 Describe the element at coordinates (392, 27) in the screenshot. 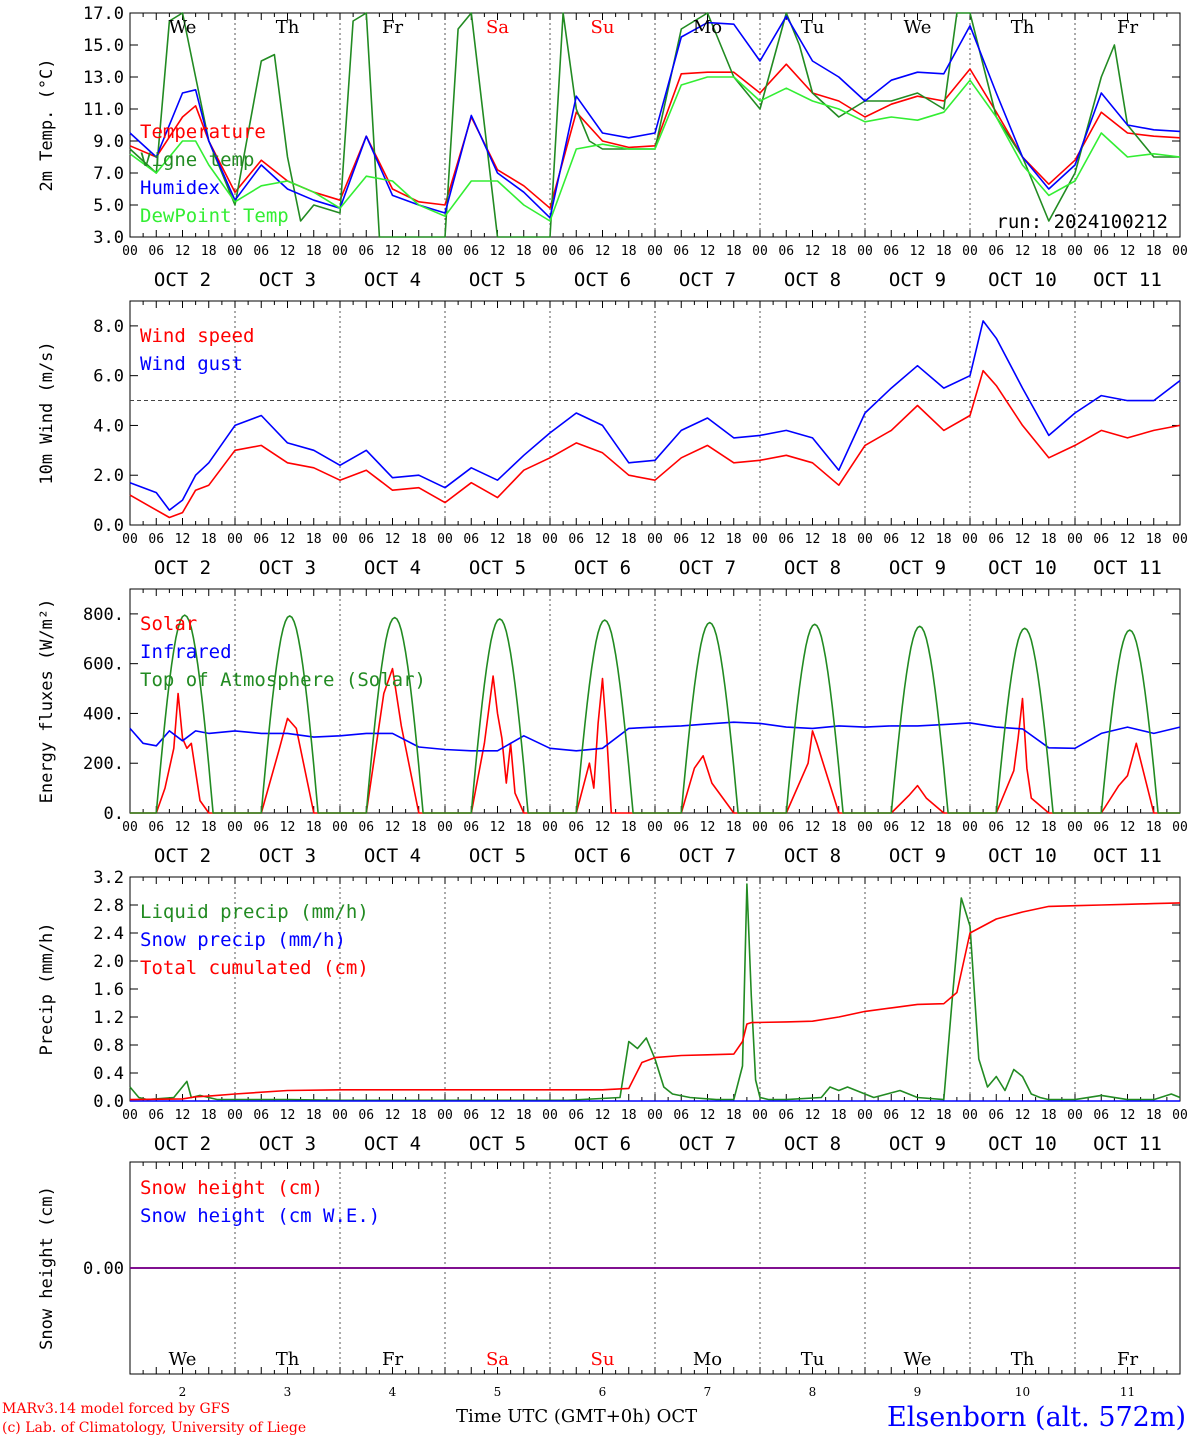

I see `weekday-label: Fr` at that location.